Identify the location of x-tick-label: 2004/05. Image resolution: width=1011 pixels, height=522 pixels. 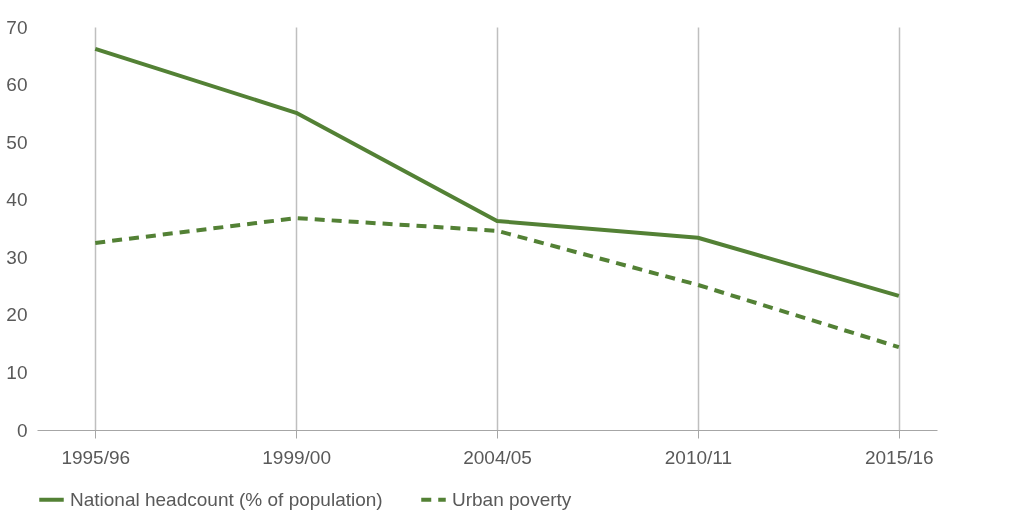
(497, 457).